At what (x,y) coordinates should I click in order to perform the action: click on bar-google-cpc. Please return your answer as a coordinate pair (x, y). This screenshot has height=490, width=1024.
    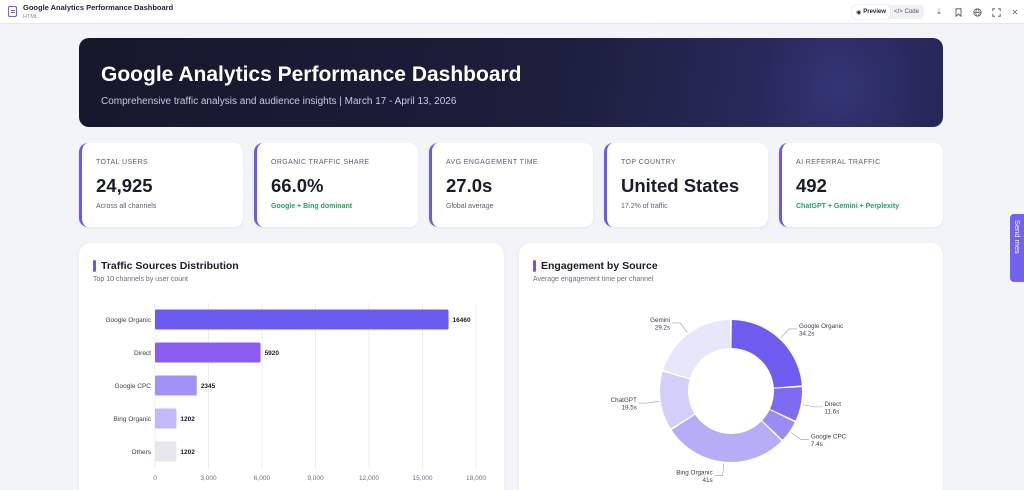
    Looking at the image, I should click on (176, 385).